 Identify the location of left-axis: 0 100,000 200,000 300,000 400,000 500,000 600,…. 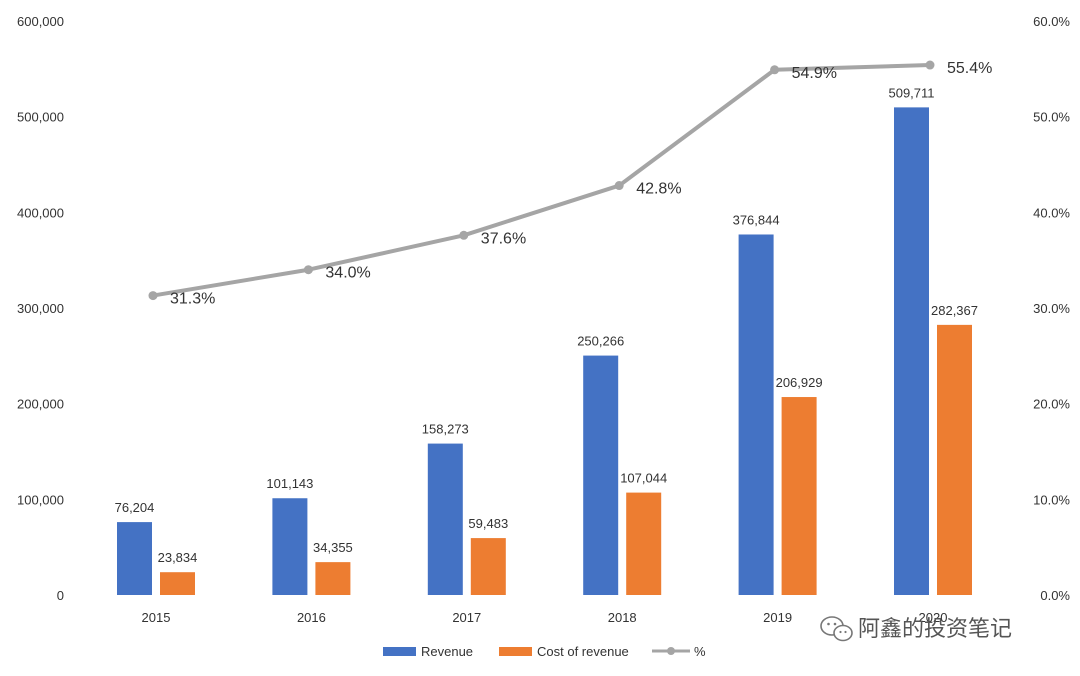
(40, 308).